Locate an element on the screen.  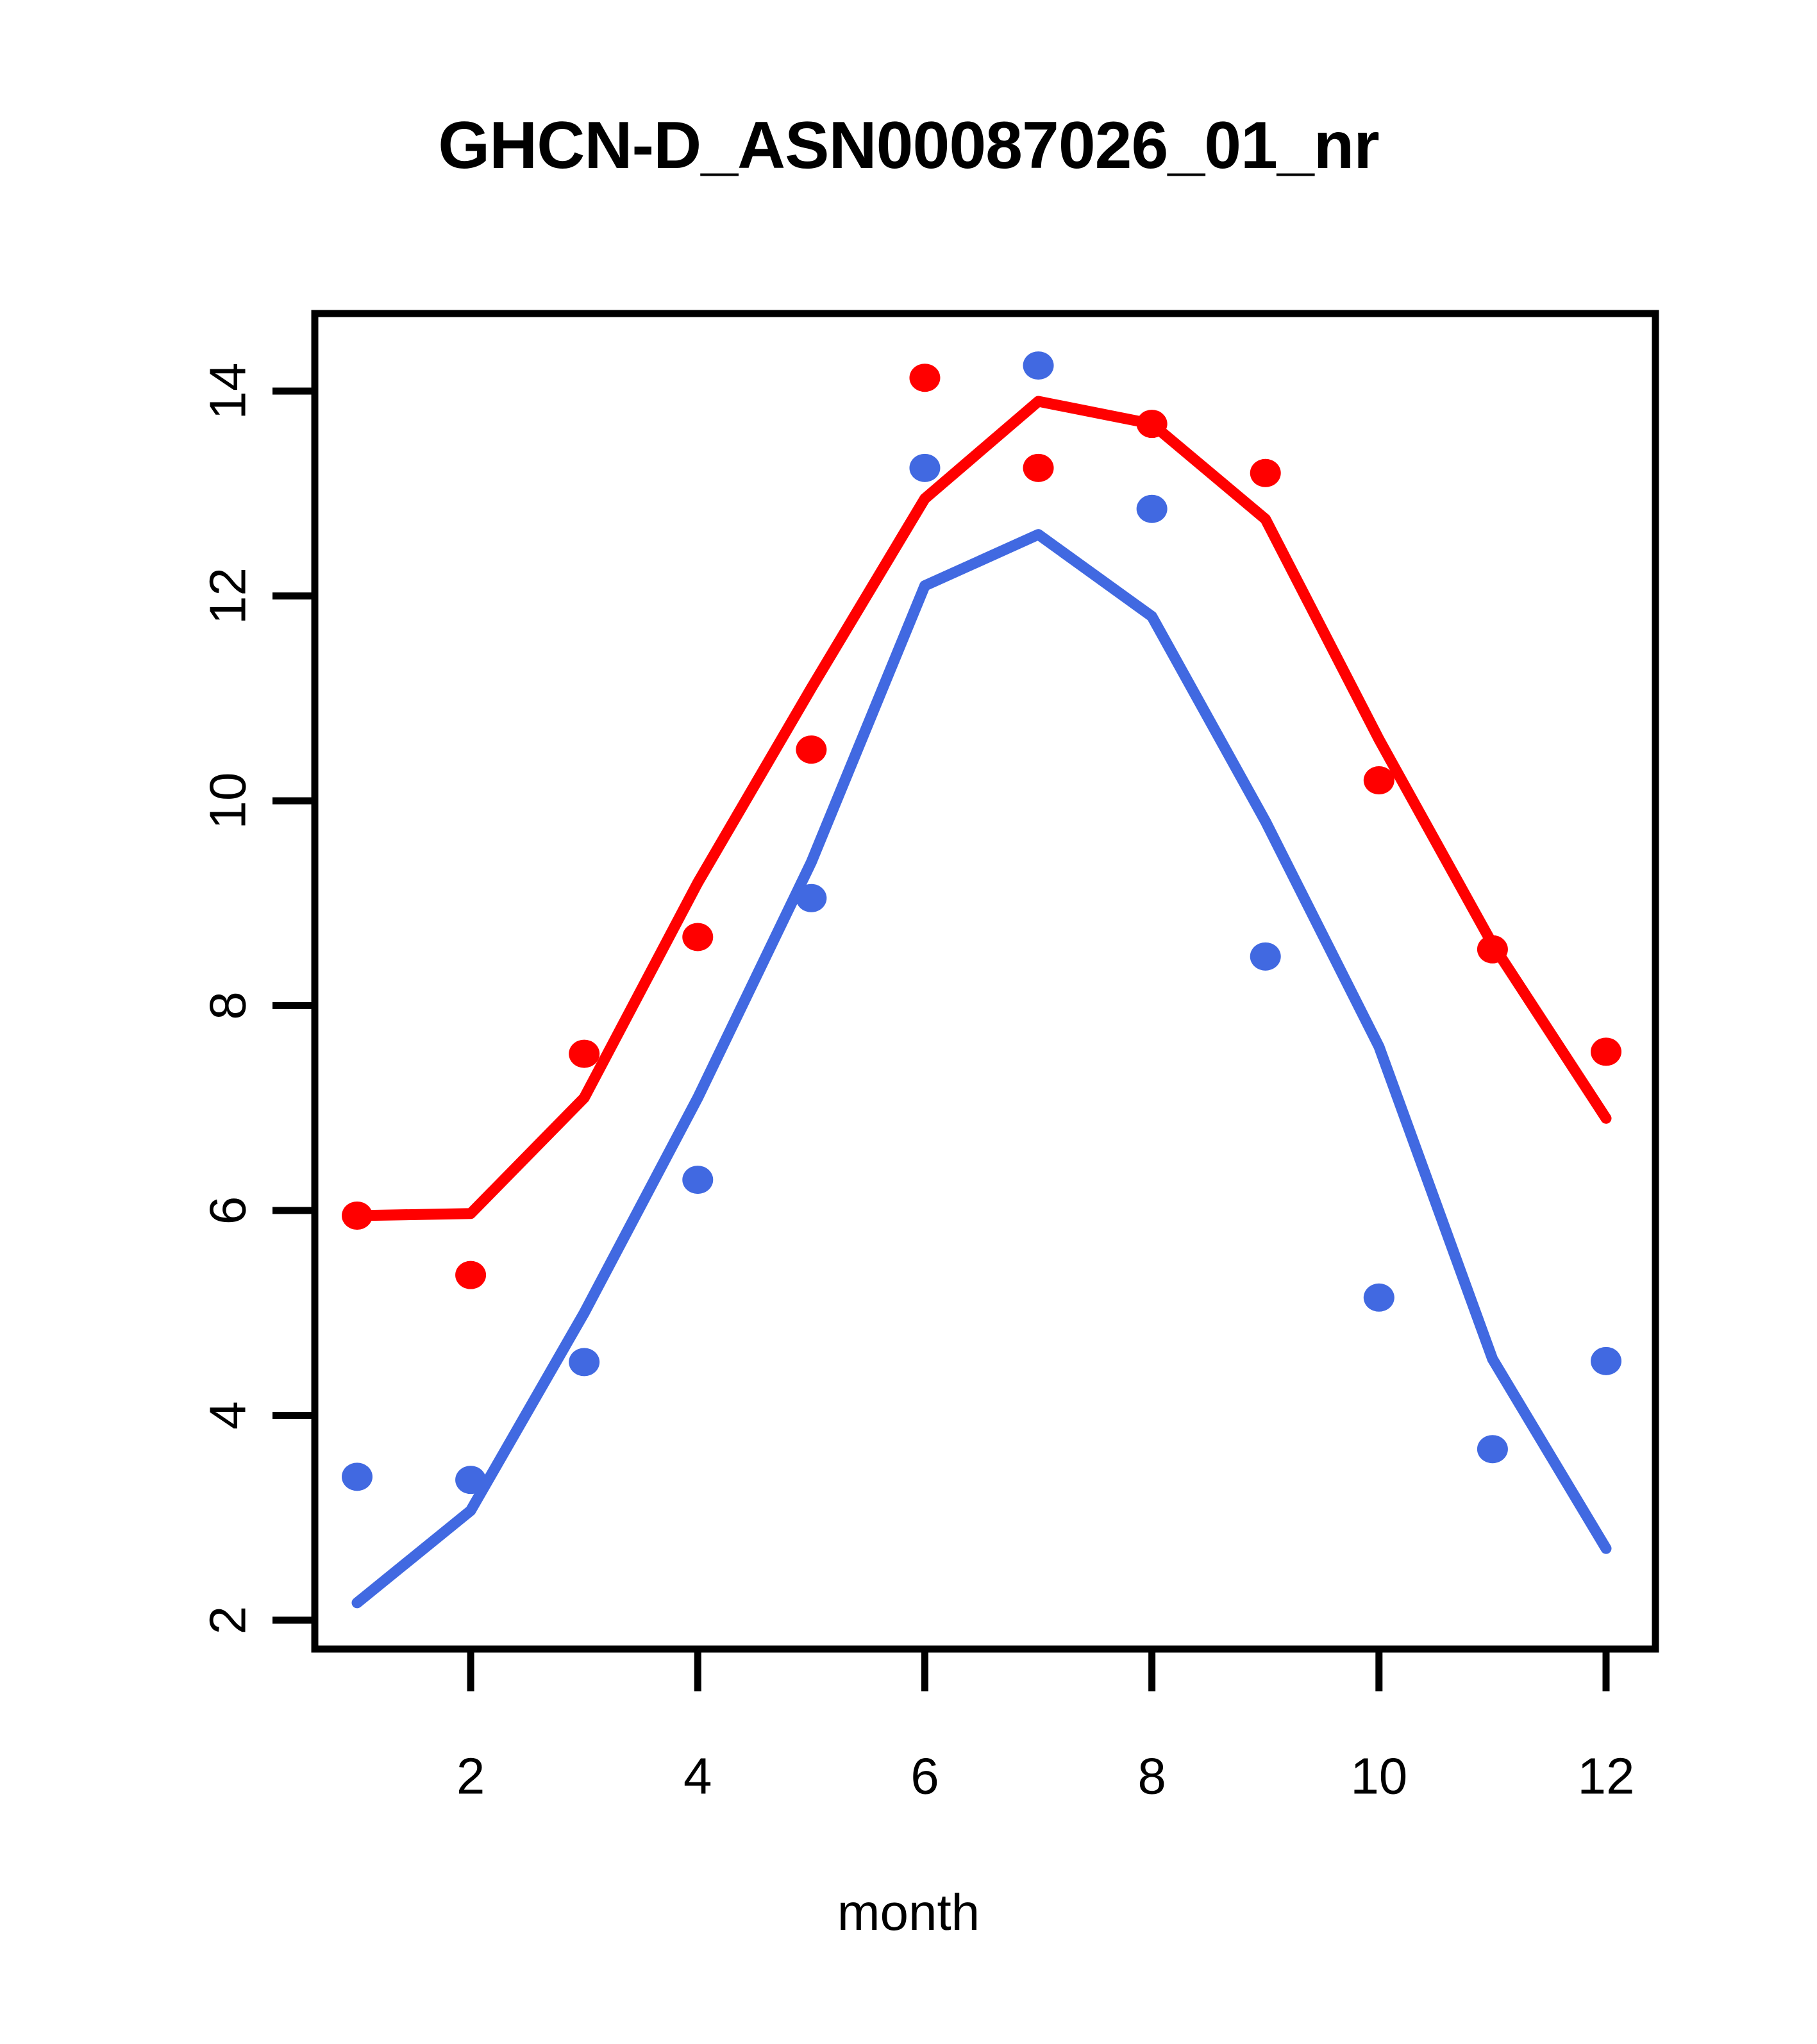
x-tick-label: 6 is located at coordinates (924, 1776).